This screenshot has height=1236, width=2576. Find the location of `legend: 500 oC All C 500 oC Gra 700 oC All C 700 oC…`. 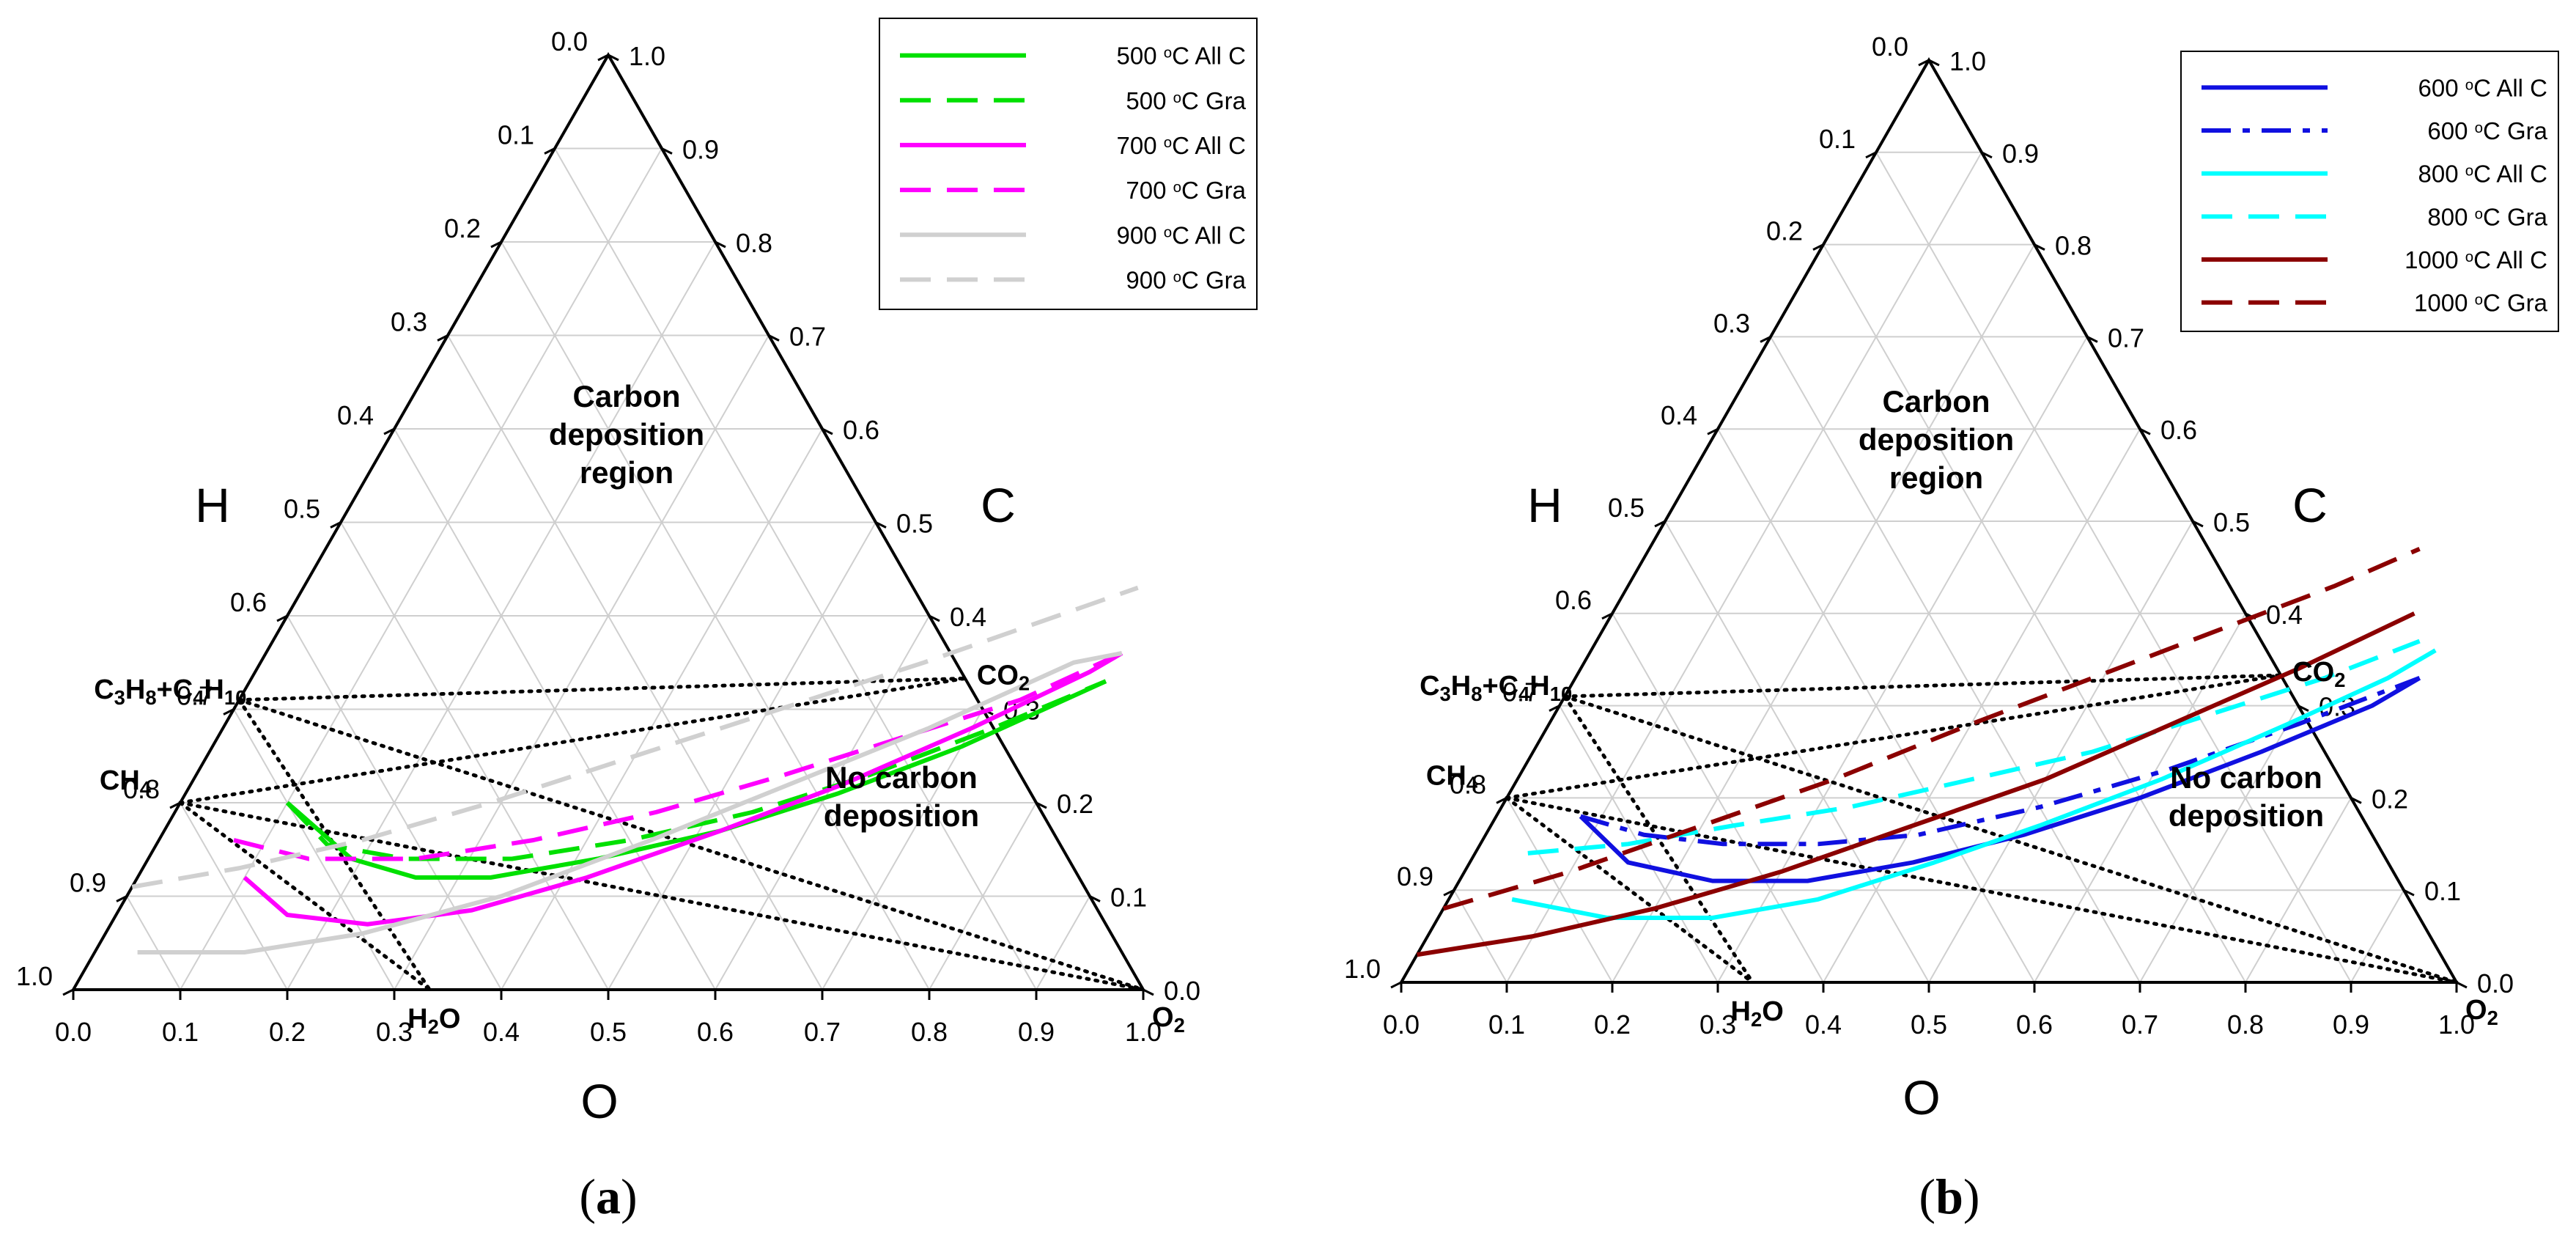

legend: 500 oC All C 500 oC Gra 700 oC All C 700 oC… is located at coordinates (1068, 164).